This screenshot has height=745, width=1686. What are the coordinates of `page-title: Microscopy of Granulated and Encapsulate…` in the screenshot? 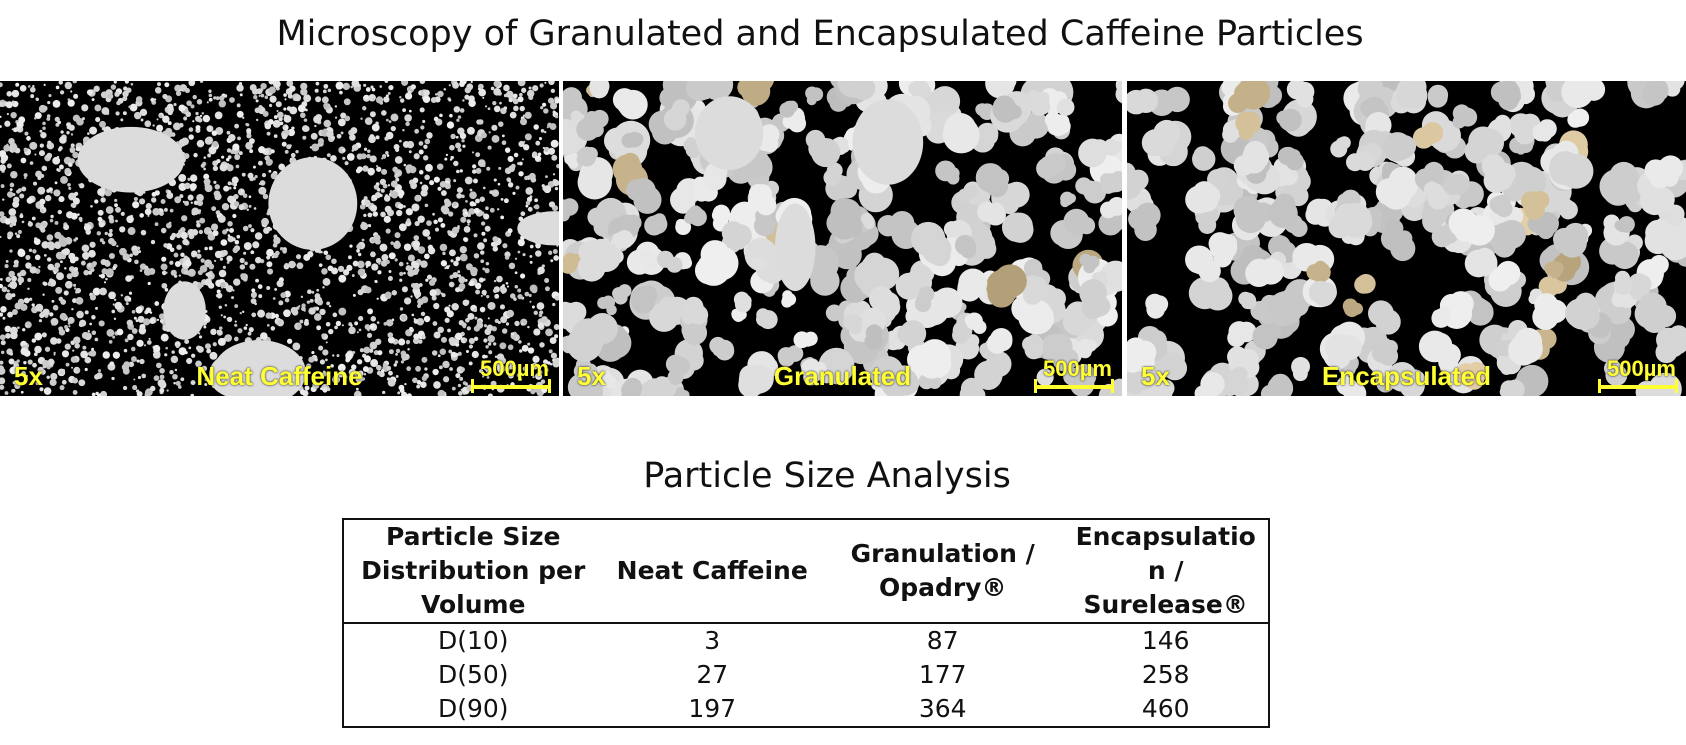 It's located at (820, 34).